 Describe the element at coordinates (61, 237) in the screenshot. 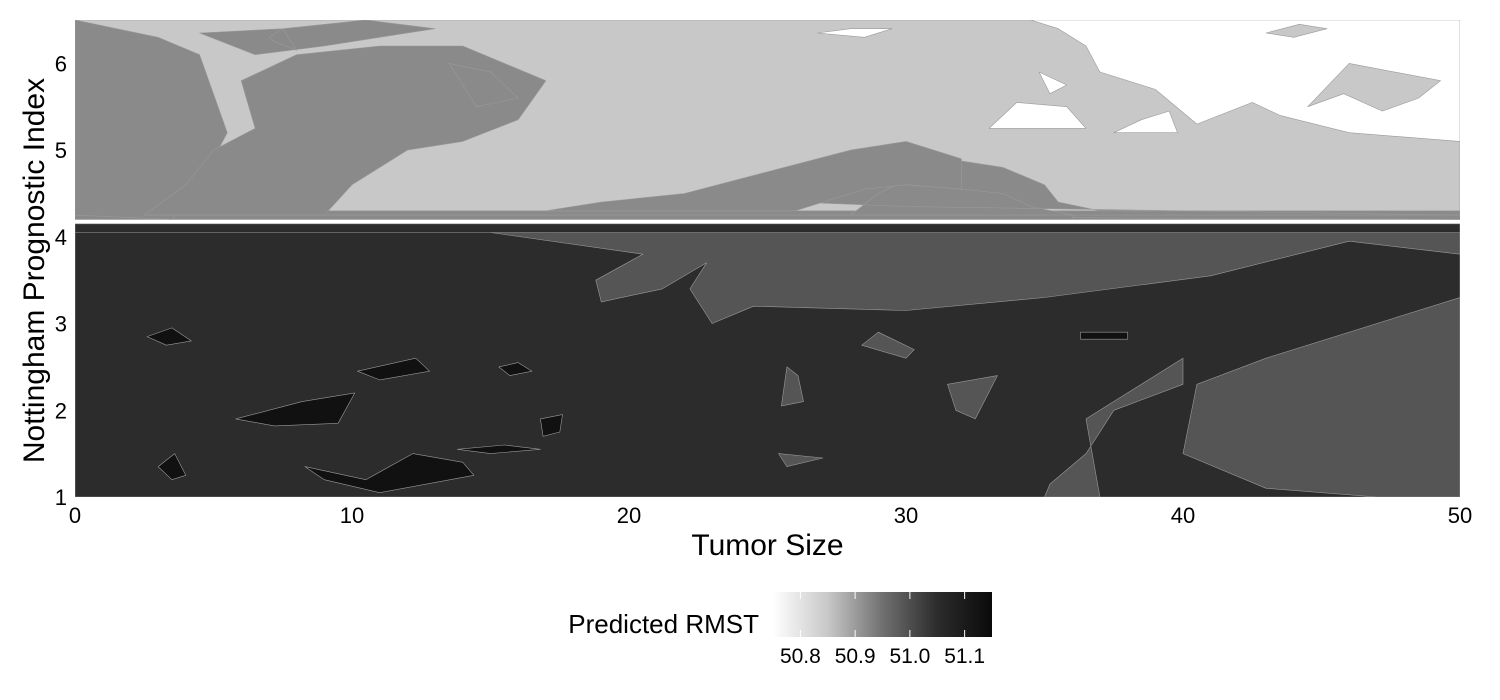

I see `y-tick-label: 4` at that location.